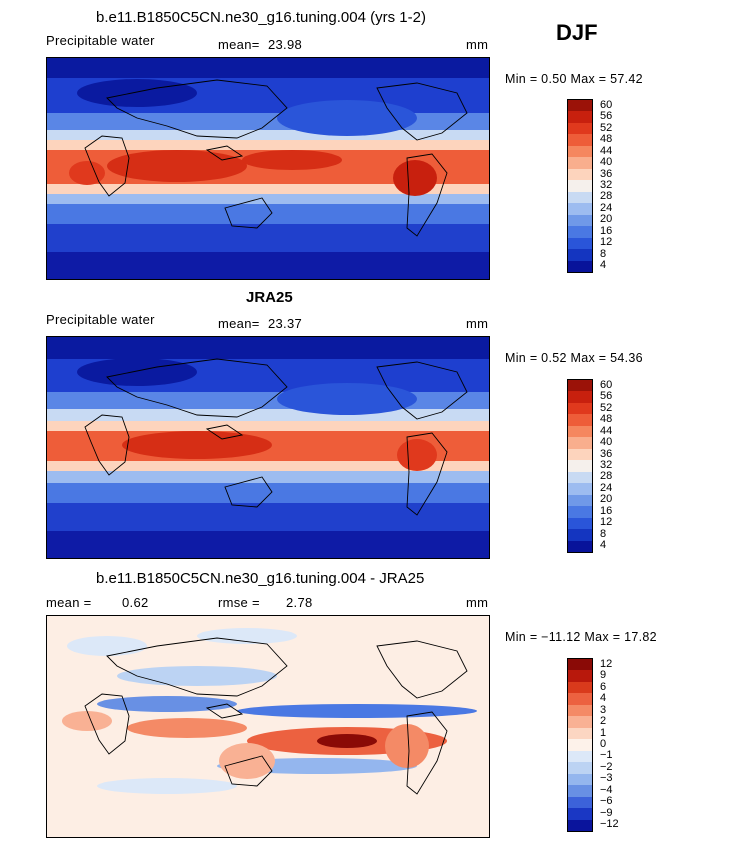 Image resolution: width=733 pixels, height=848 pixels. Describe the element at coordinates (606, 476) in the screenshot. I see `colorbar-label: 28` at that location.